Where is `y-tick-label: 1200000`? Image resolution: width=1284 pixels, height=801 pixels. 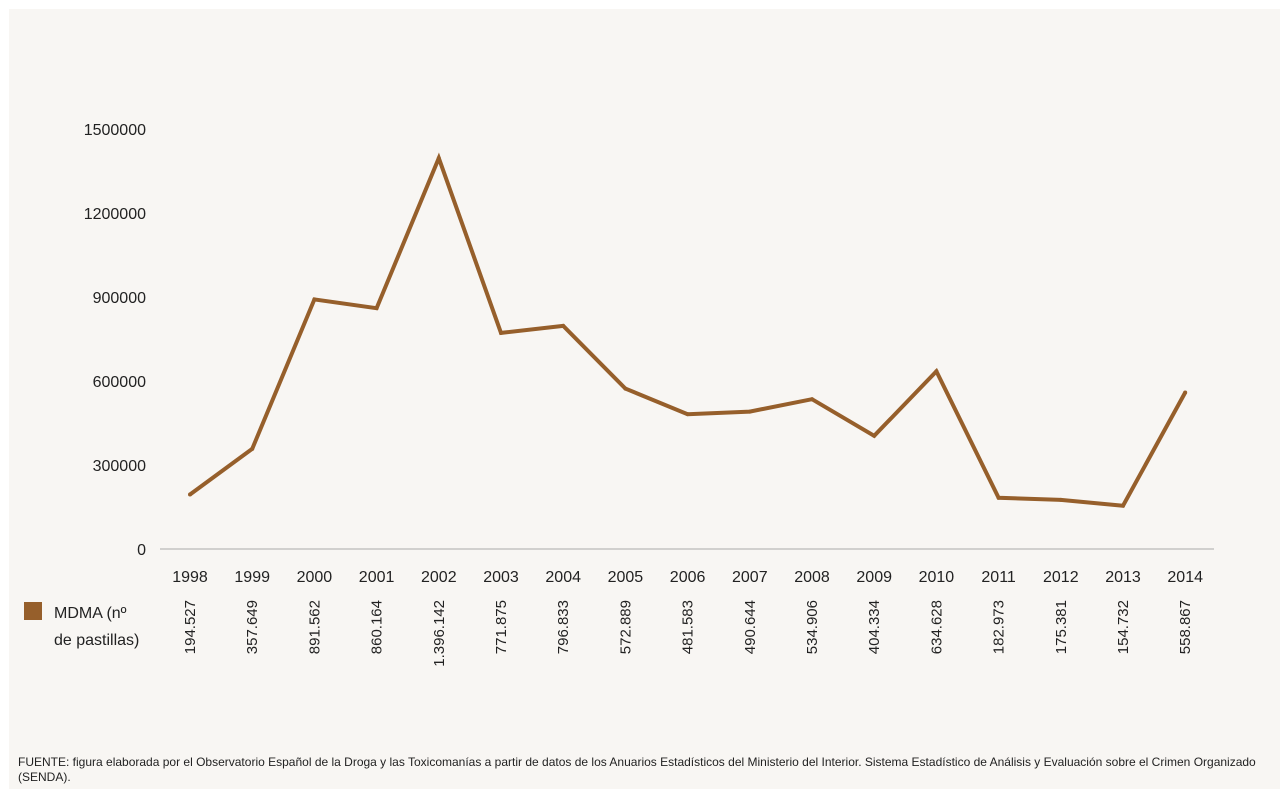
y-tick-label: 1200000 is located at coordinates (115, 214).